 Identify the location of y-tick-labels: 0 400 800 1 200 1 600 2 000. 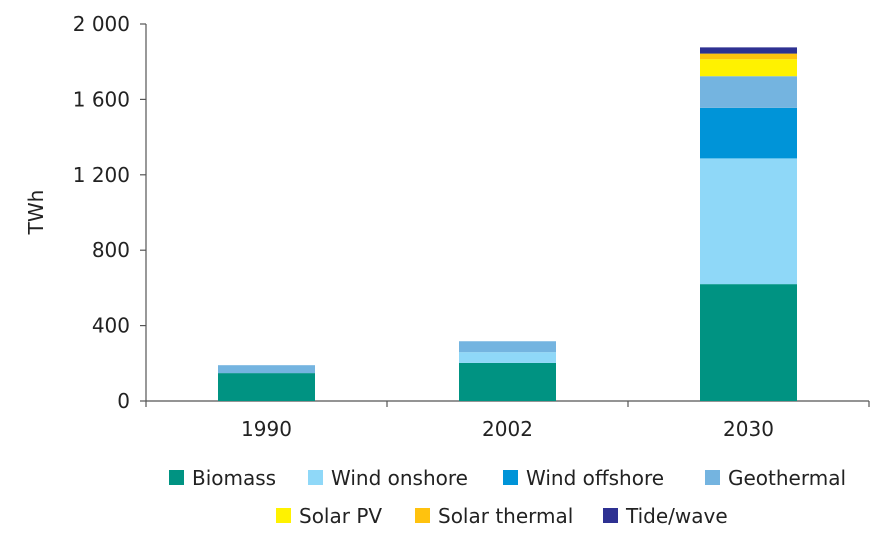
(101, 212).